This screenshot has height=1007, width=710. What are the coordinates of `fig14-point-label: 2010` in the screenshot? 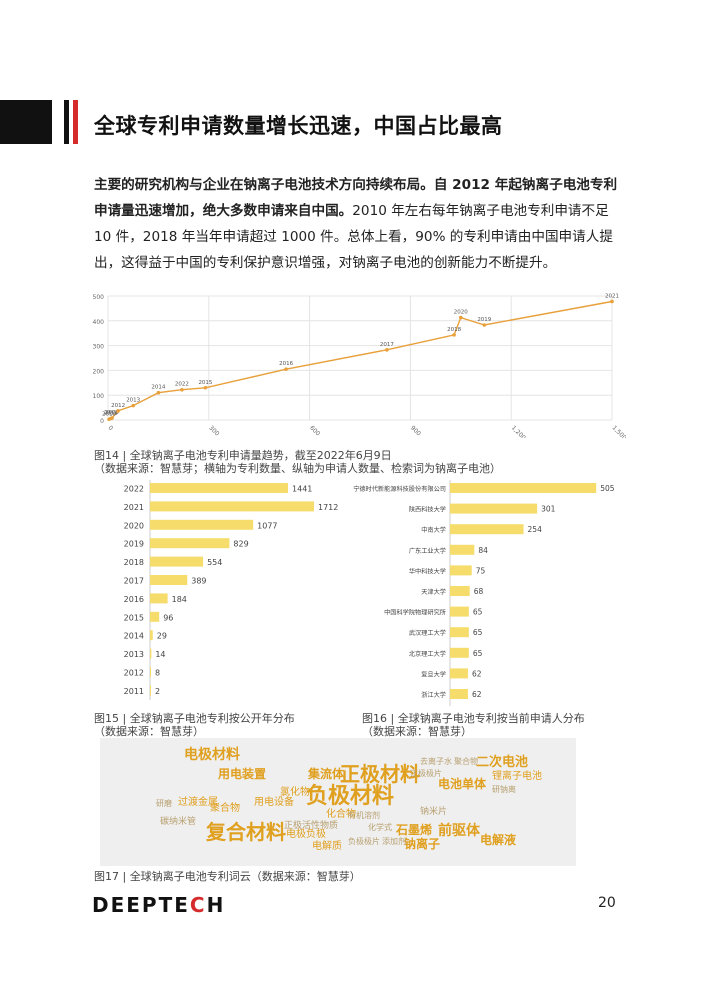 It's located at (109, 414).